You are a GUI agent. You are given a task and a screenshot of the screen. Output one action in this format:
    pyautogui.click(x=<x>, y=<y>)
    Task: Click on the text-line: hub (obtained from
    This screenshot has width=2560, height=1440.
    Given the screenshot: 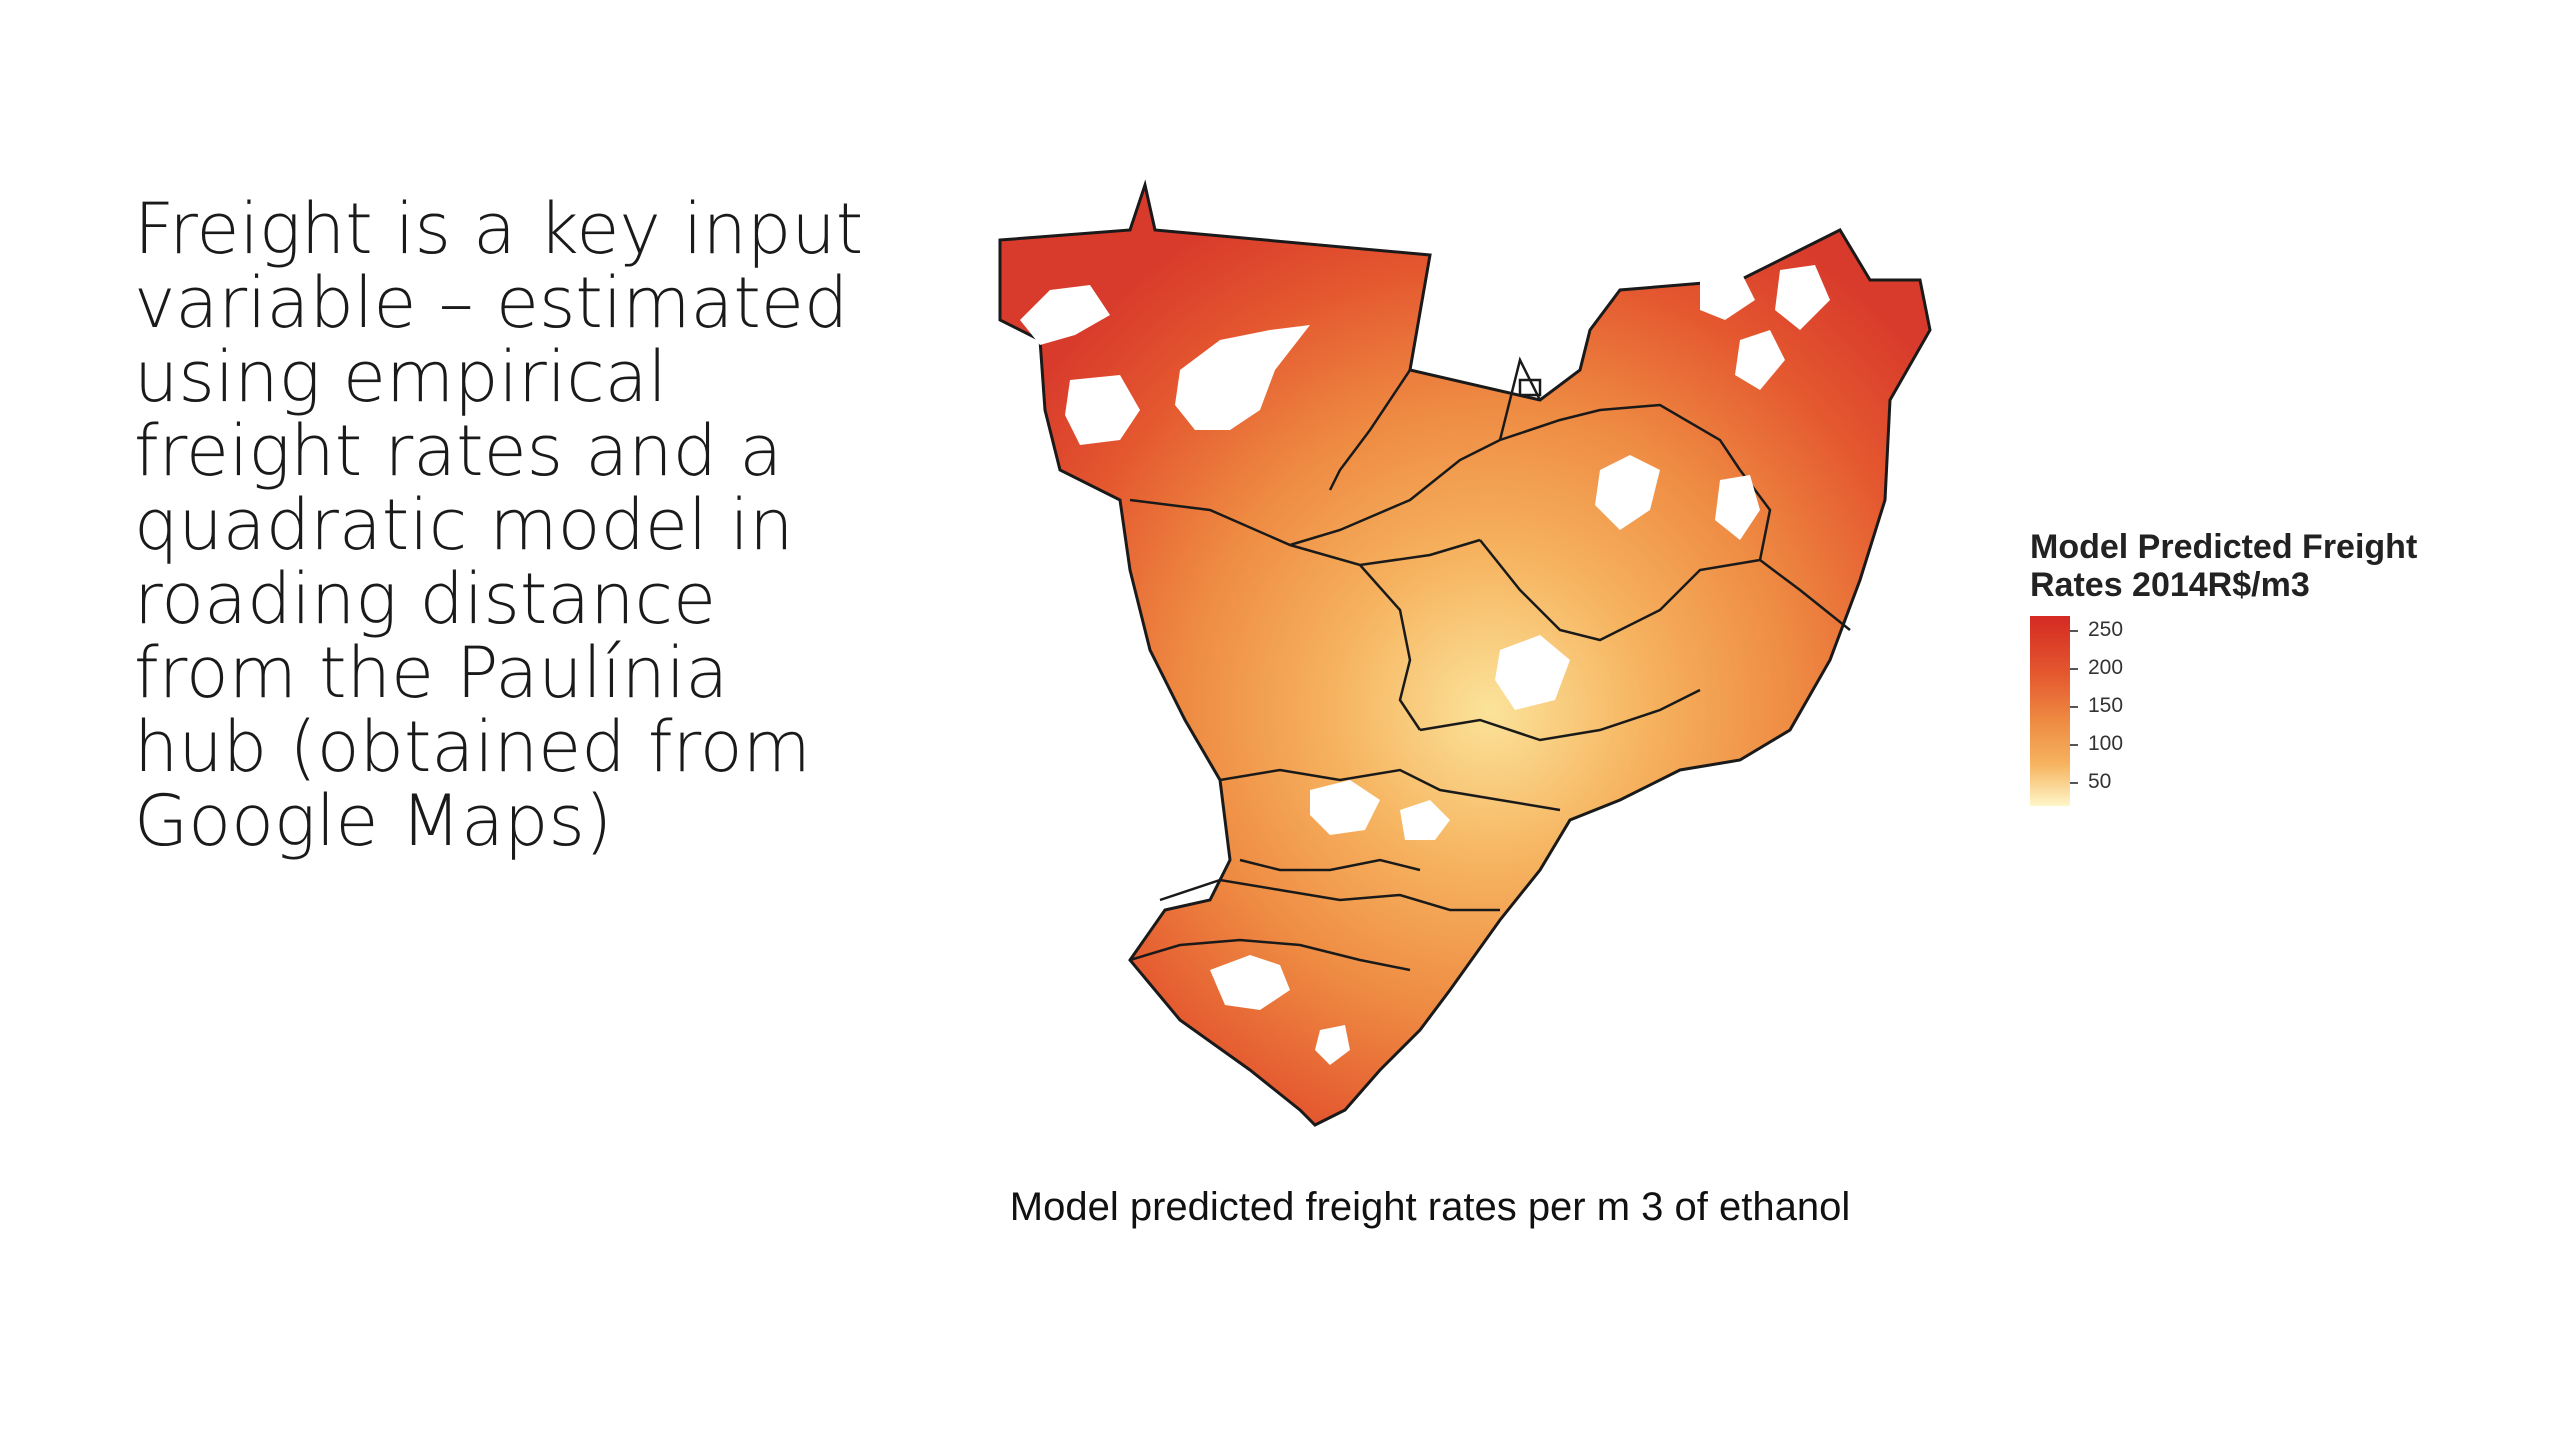 What is the action you would take?
    pyautogui.click(x=472, y=747)
    